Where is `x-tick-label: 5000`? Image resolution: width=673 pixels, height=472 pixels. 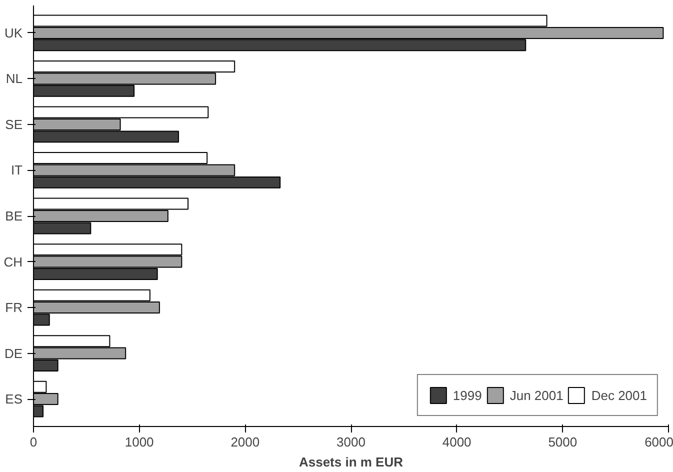 x-tick-label: 5000 is located at coordinates (563, 442).